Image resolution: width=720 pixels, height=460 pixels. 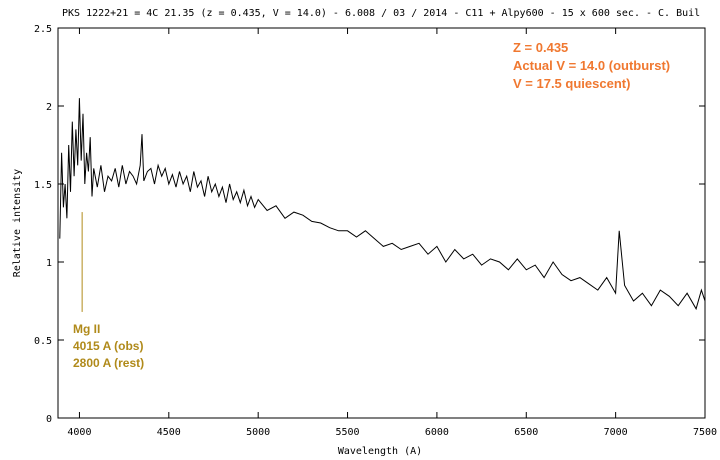 What do you see at coordinates (347, 432) in the screenshot?
I see `x-tick-label: 5500` at bounding box center [347, 432].